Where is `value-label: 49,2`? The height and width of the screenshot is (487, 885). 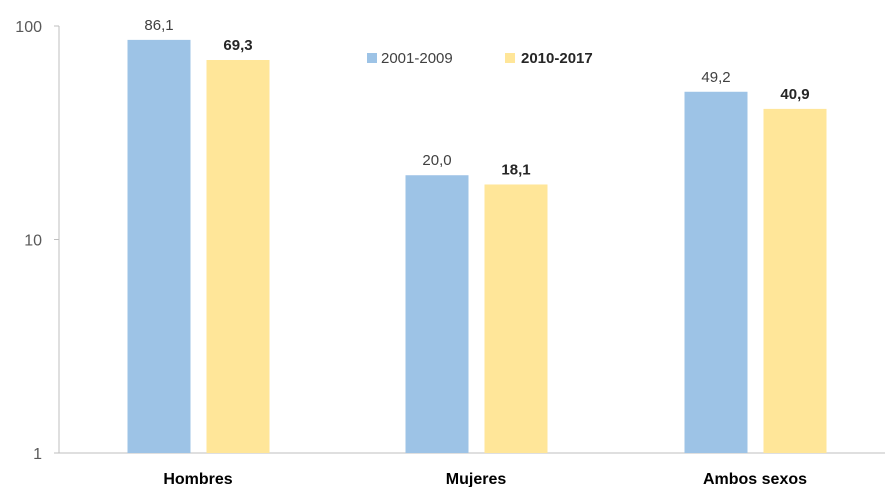 value-label: 49,2 is located at coordinates (715, 77).